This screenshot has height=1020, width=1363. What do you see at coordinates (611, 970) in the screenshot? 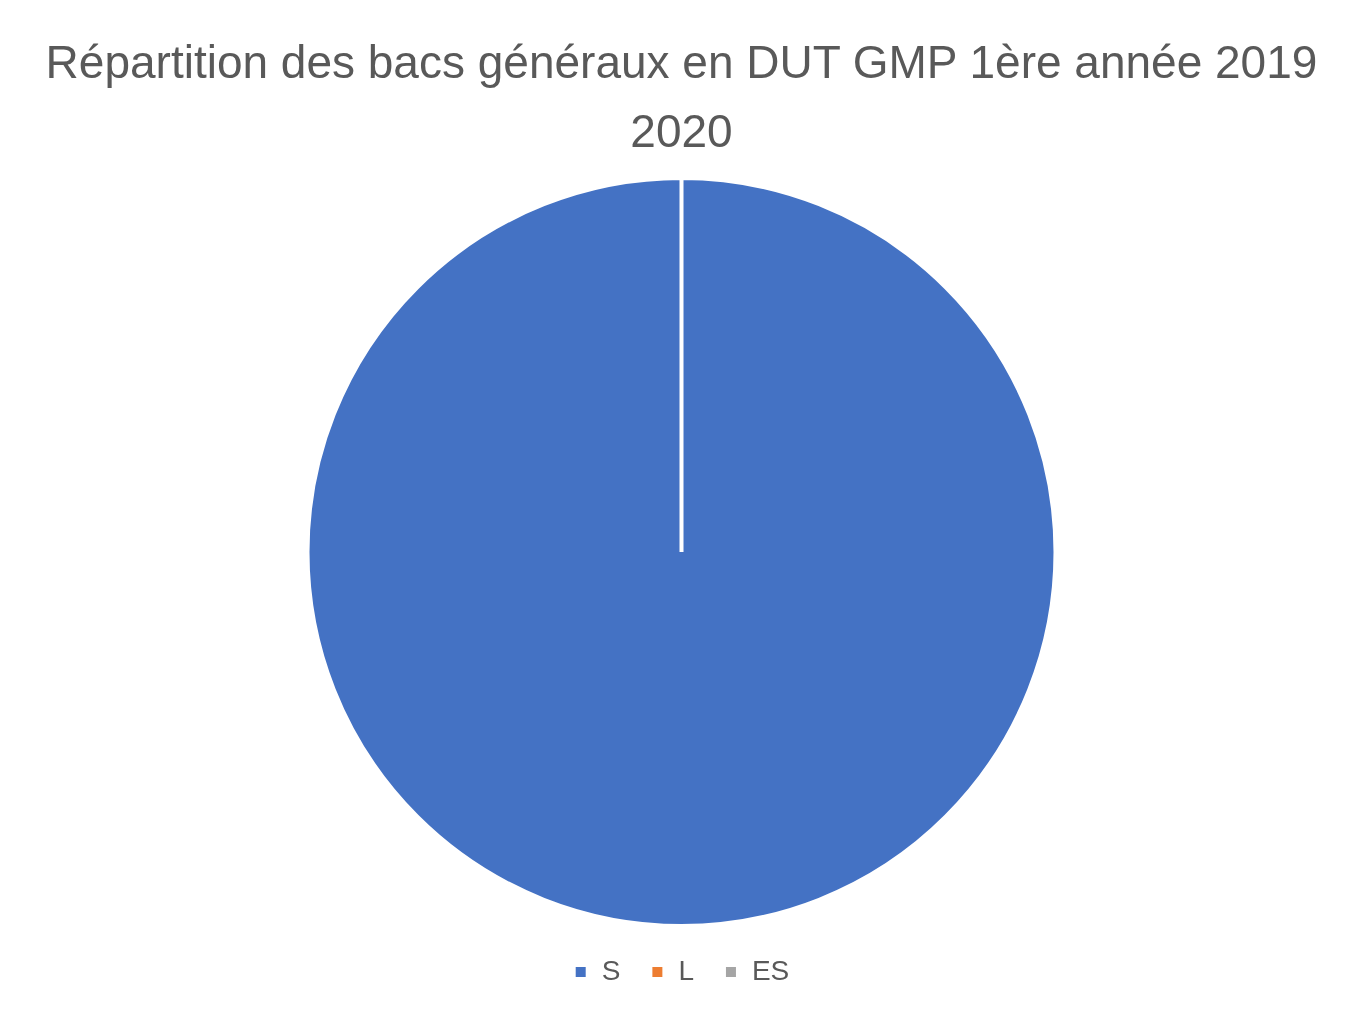
I see `legend-label: S` at bounding box center [611, 970].